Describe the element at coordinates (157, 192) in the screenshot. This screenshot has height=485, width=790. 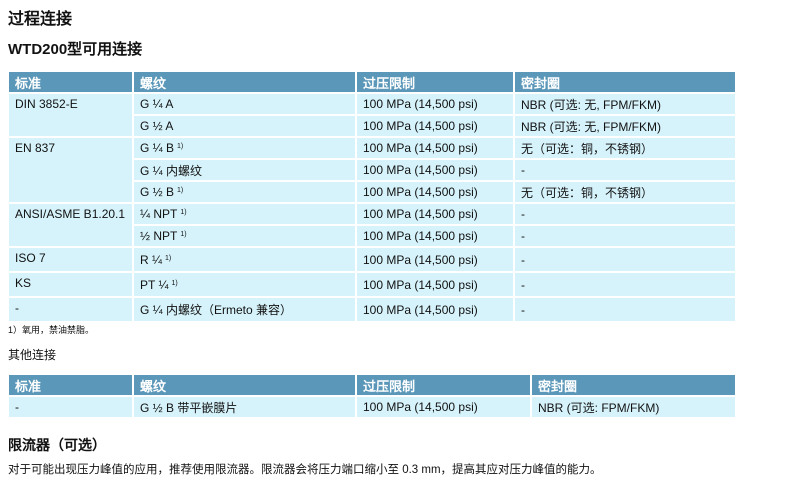
I see `cell-thread-text: G ½ B` at that location.